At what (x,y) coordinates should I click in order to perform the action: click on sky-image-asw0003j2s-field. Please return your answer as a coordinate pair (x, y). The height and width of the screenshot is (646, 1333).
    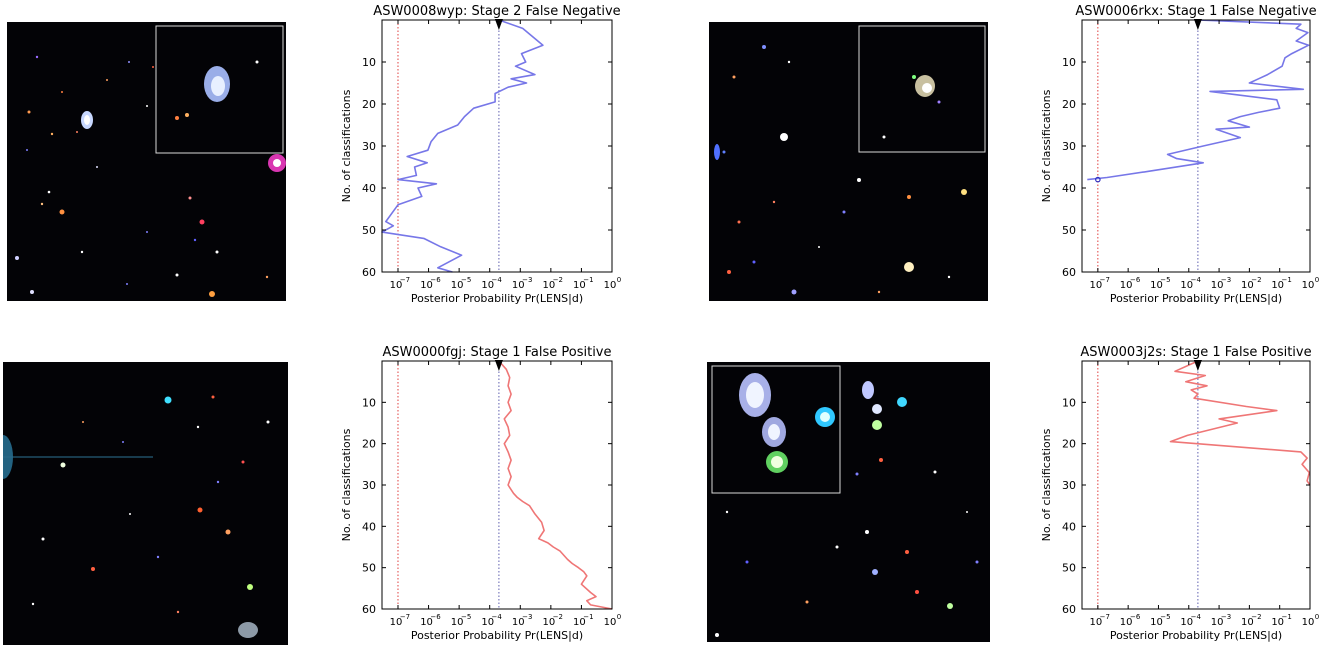
    Looking at the image, I should click on (848, 502).